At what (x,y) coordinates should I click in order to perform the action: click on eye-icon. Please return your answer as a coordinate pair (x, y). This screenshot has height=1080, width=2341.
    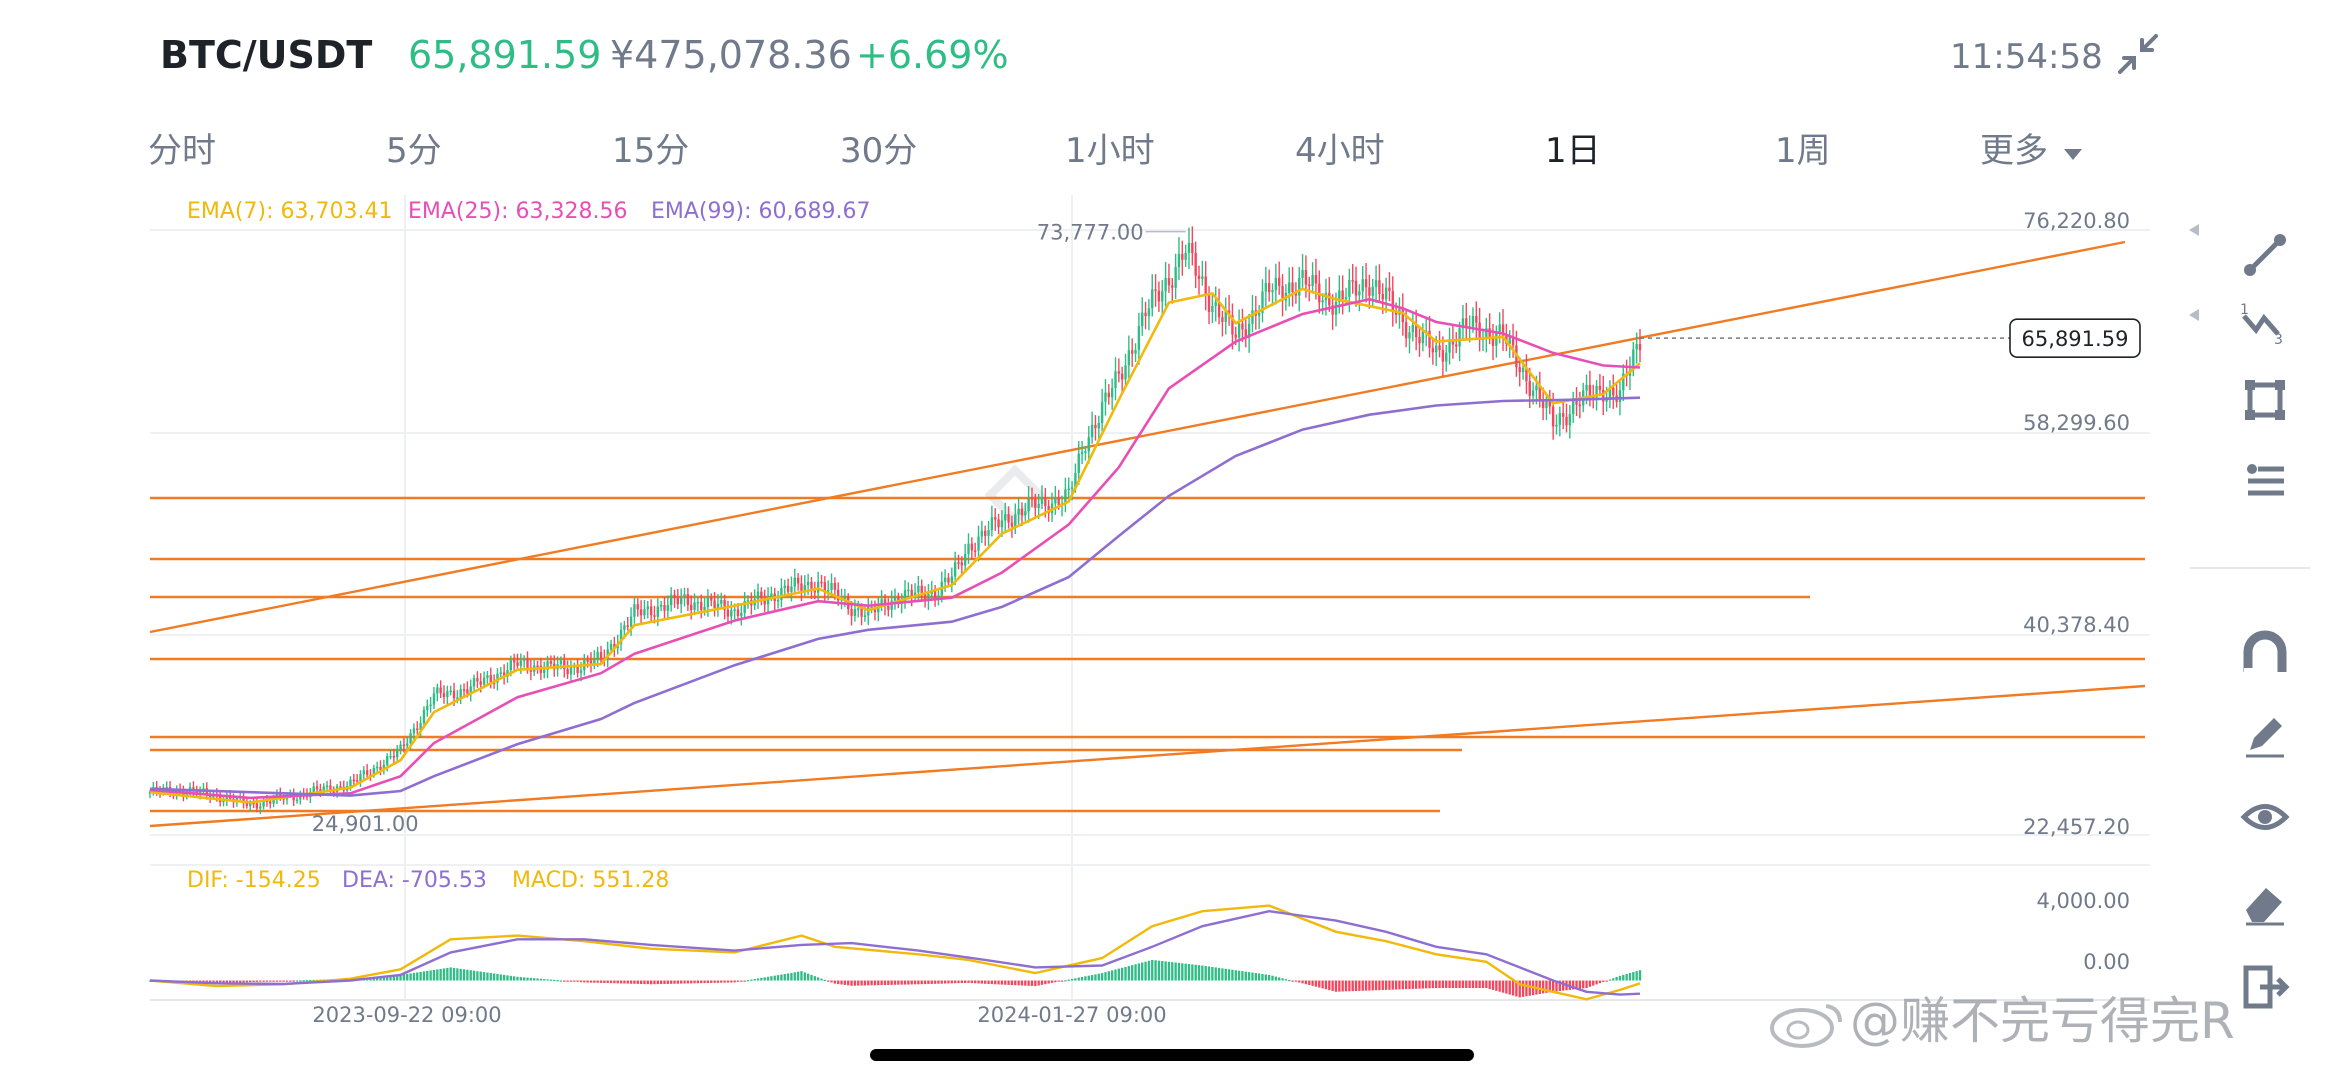
    Looking at the image, I should click on (2265, 817).